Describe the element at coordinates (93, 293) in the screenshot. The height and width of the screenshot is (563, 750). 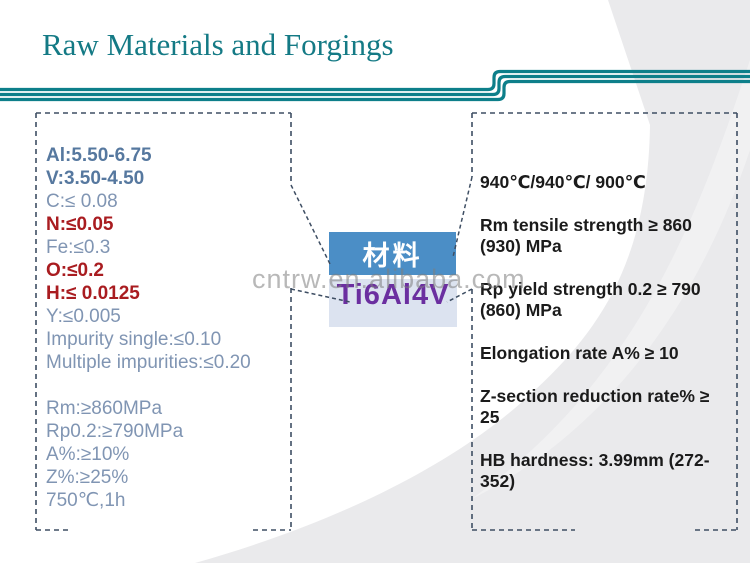
I see `spec-line: H:≤ 0.0125` at that location.